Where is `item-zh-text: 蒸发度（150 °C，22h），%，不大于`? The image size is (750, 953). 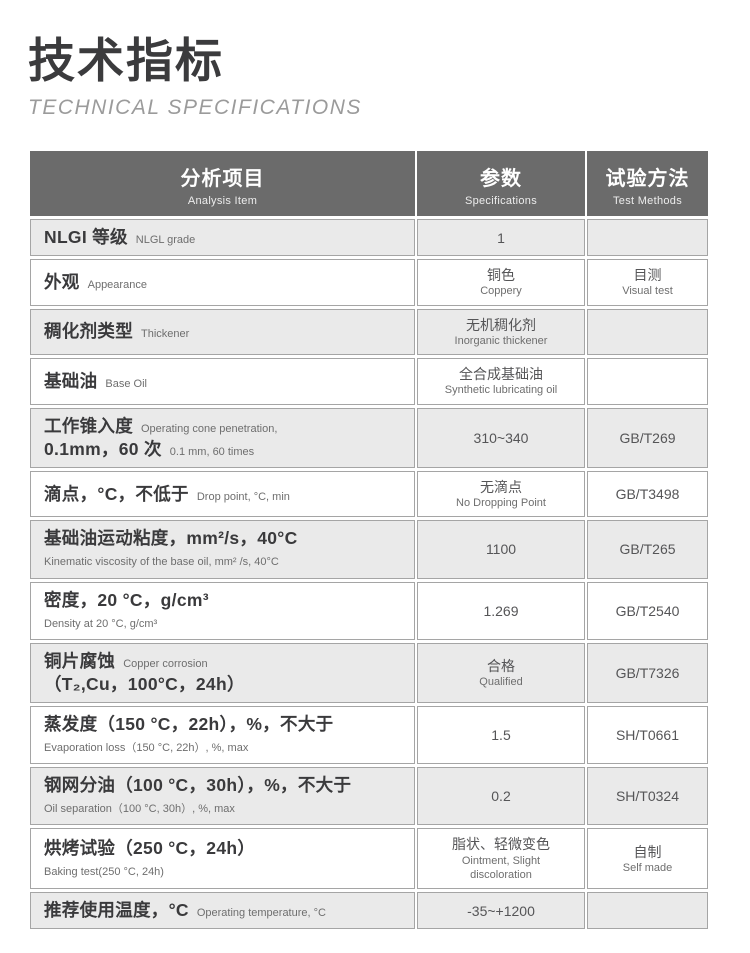
item-zh-text: 蒸发度（150 °C，22h），%，不大于 is located at coordinates (189, 723).